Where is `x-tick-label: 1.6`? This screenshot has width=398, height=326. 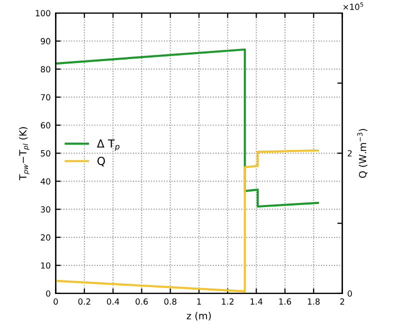 x-tick-label: 1.6 is located at coordinates (285, 301).